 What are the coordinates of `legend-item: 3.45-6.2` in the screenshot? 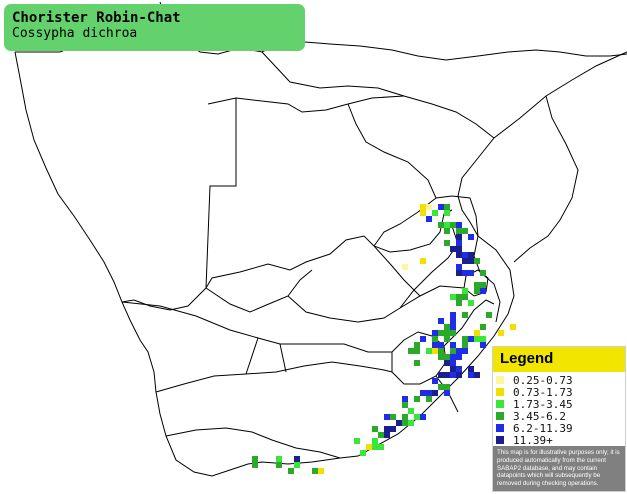 It's located at (531, 416).